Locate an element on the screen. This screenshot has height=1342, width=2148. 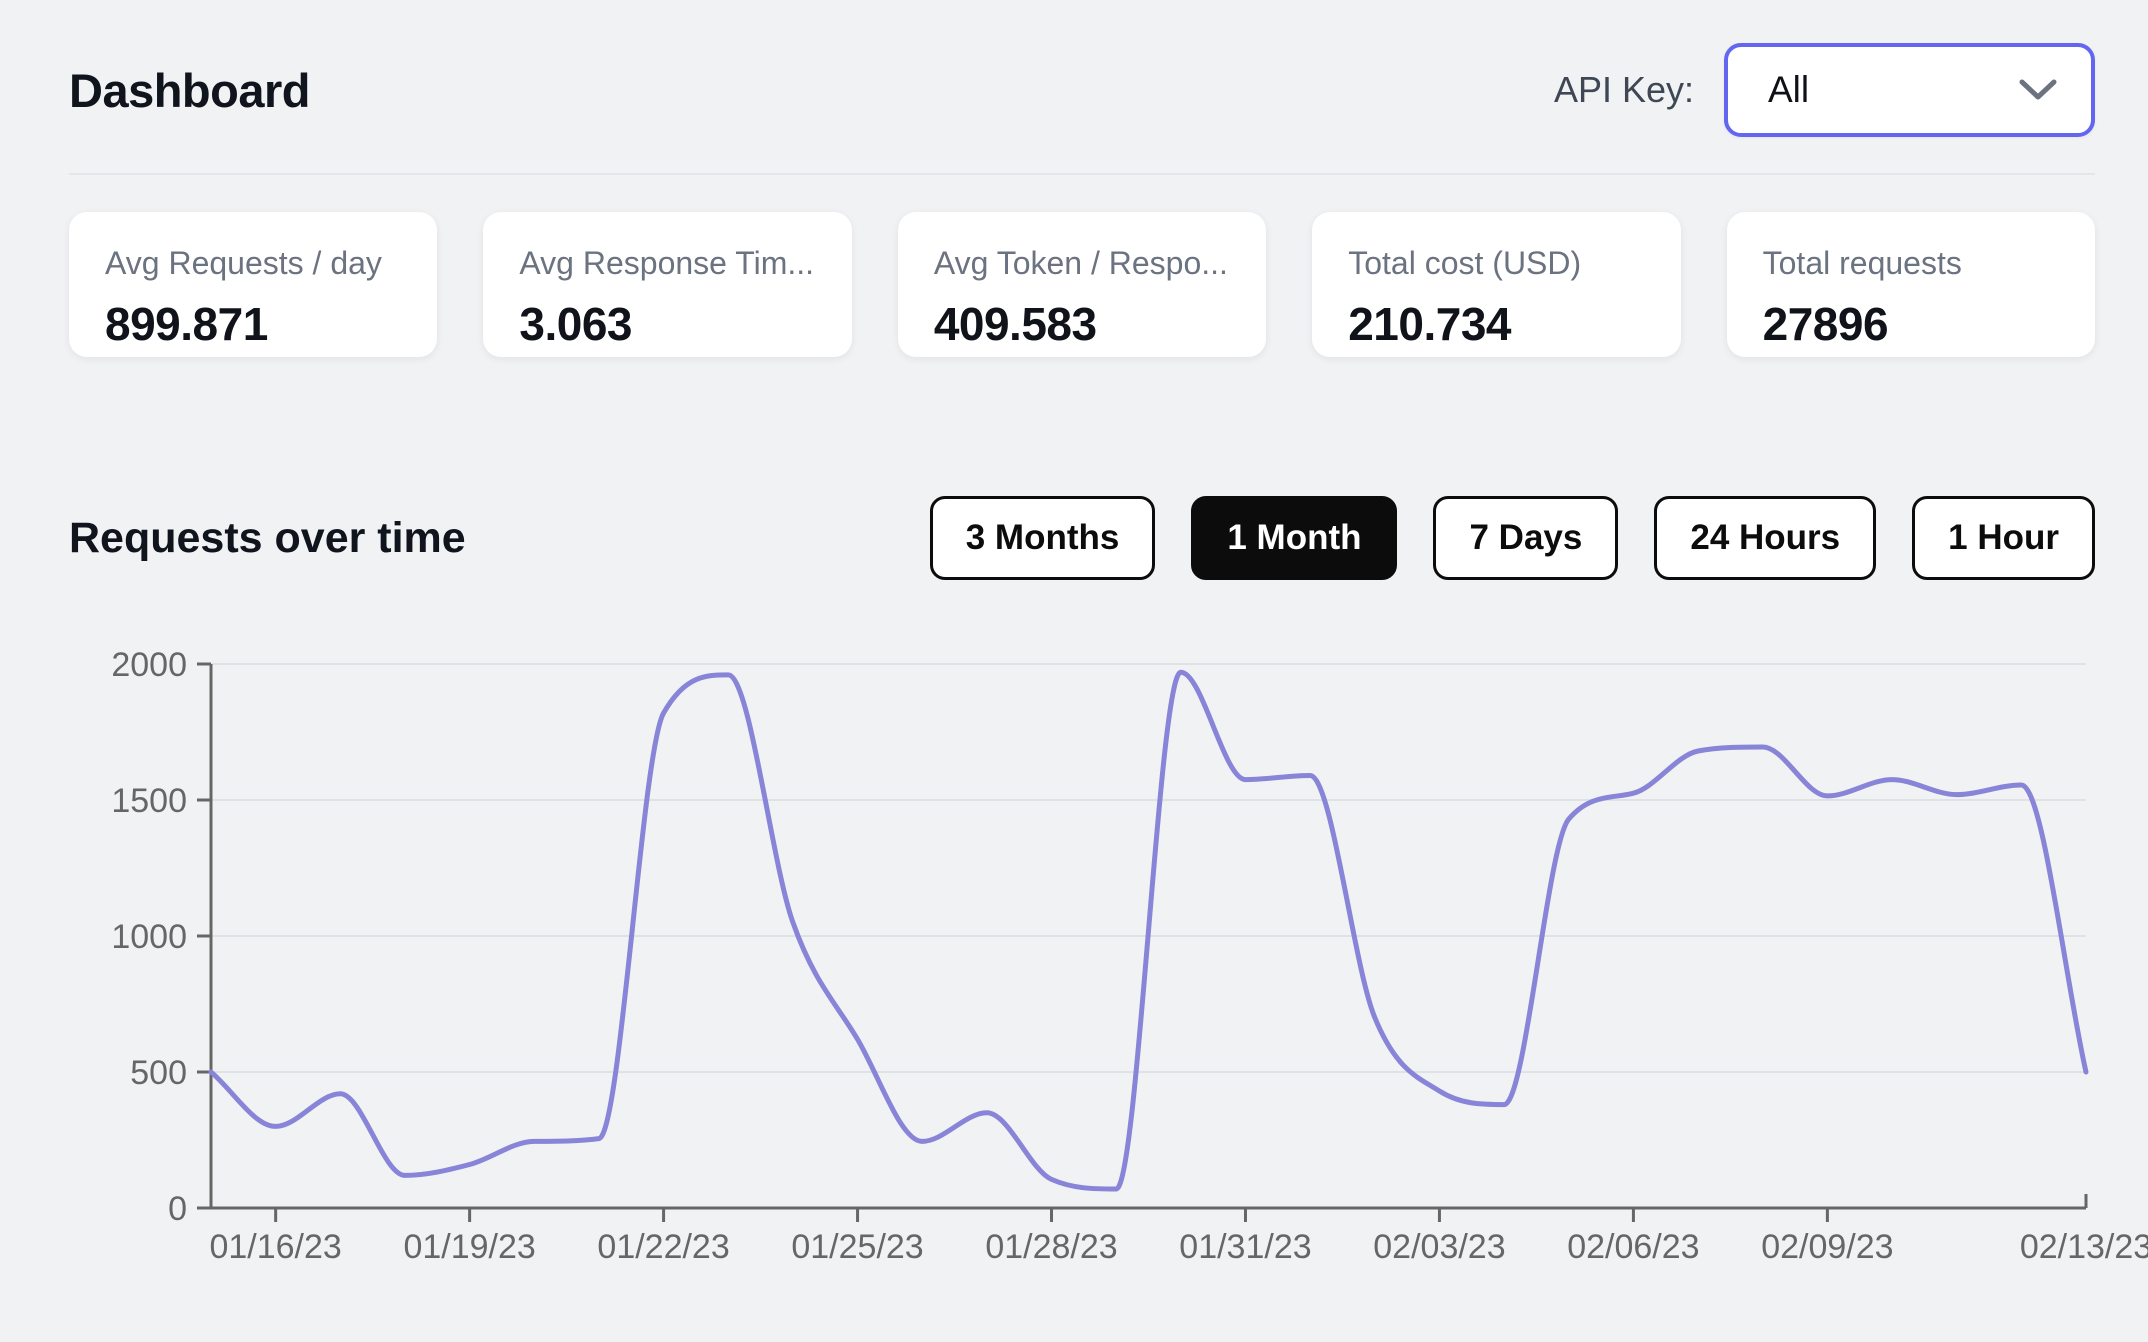
stat-label: Avg Requests / day is located at coordinates (243, 263).